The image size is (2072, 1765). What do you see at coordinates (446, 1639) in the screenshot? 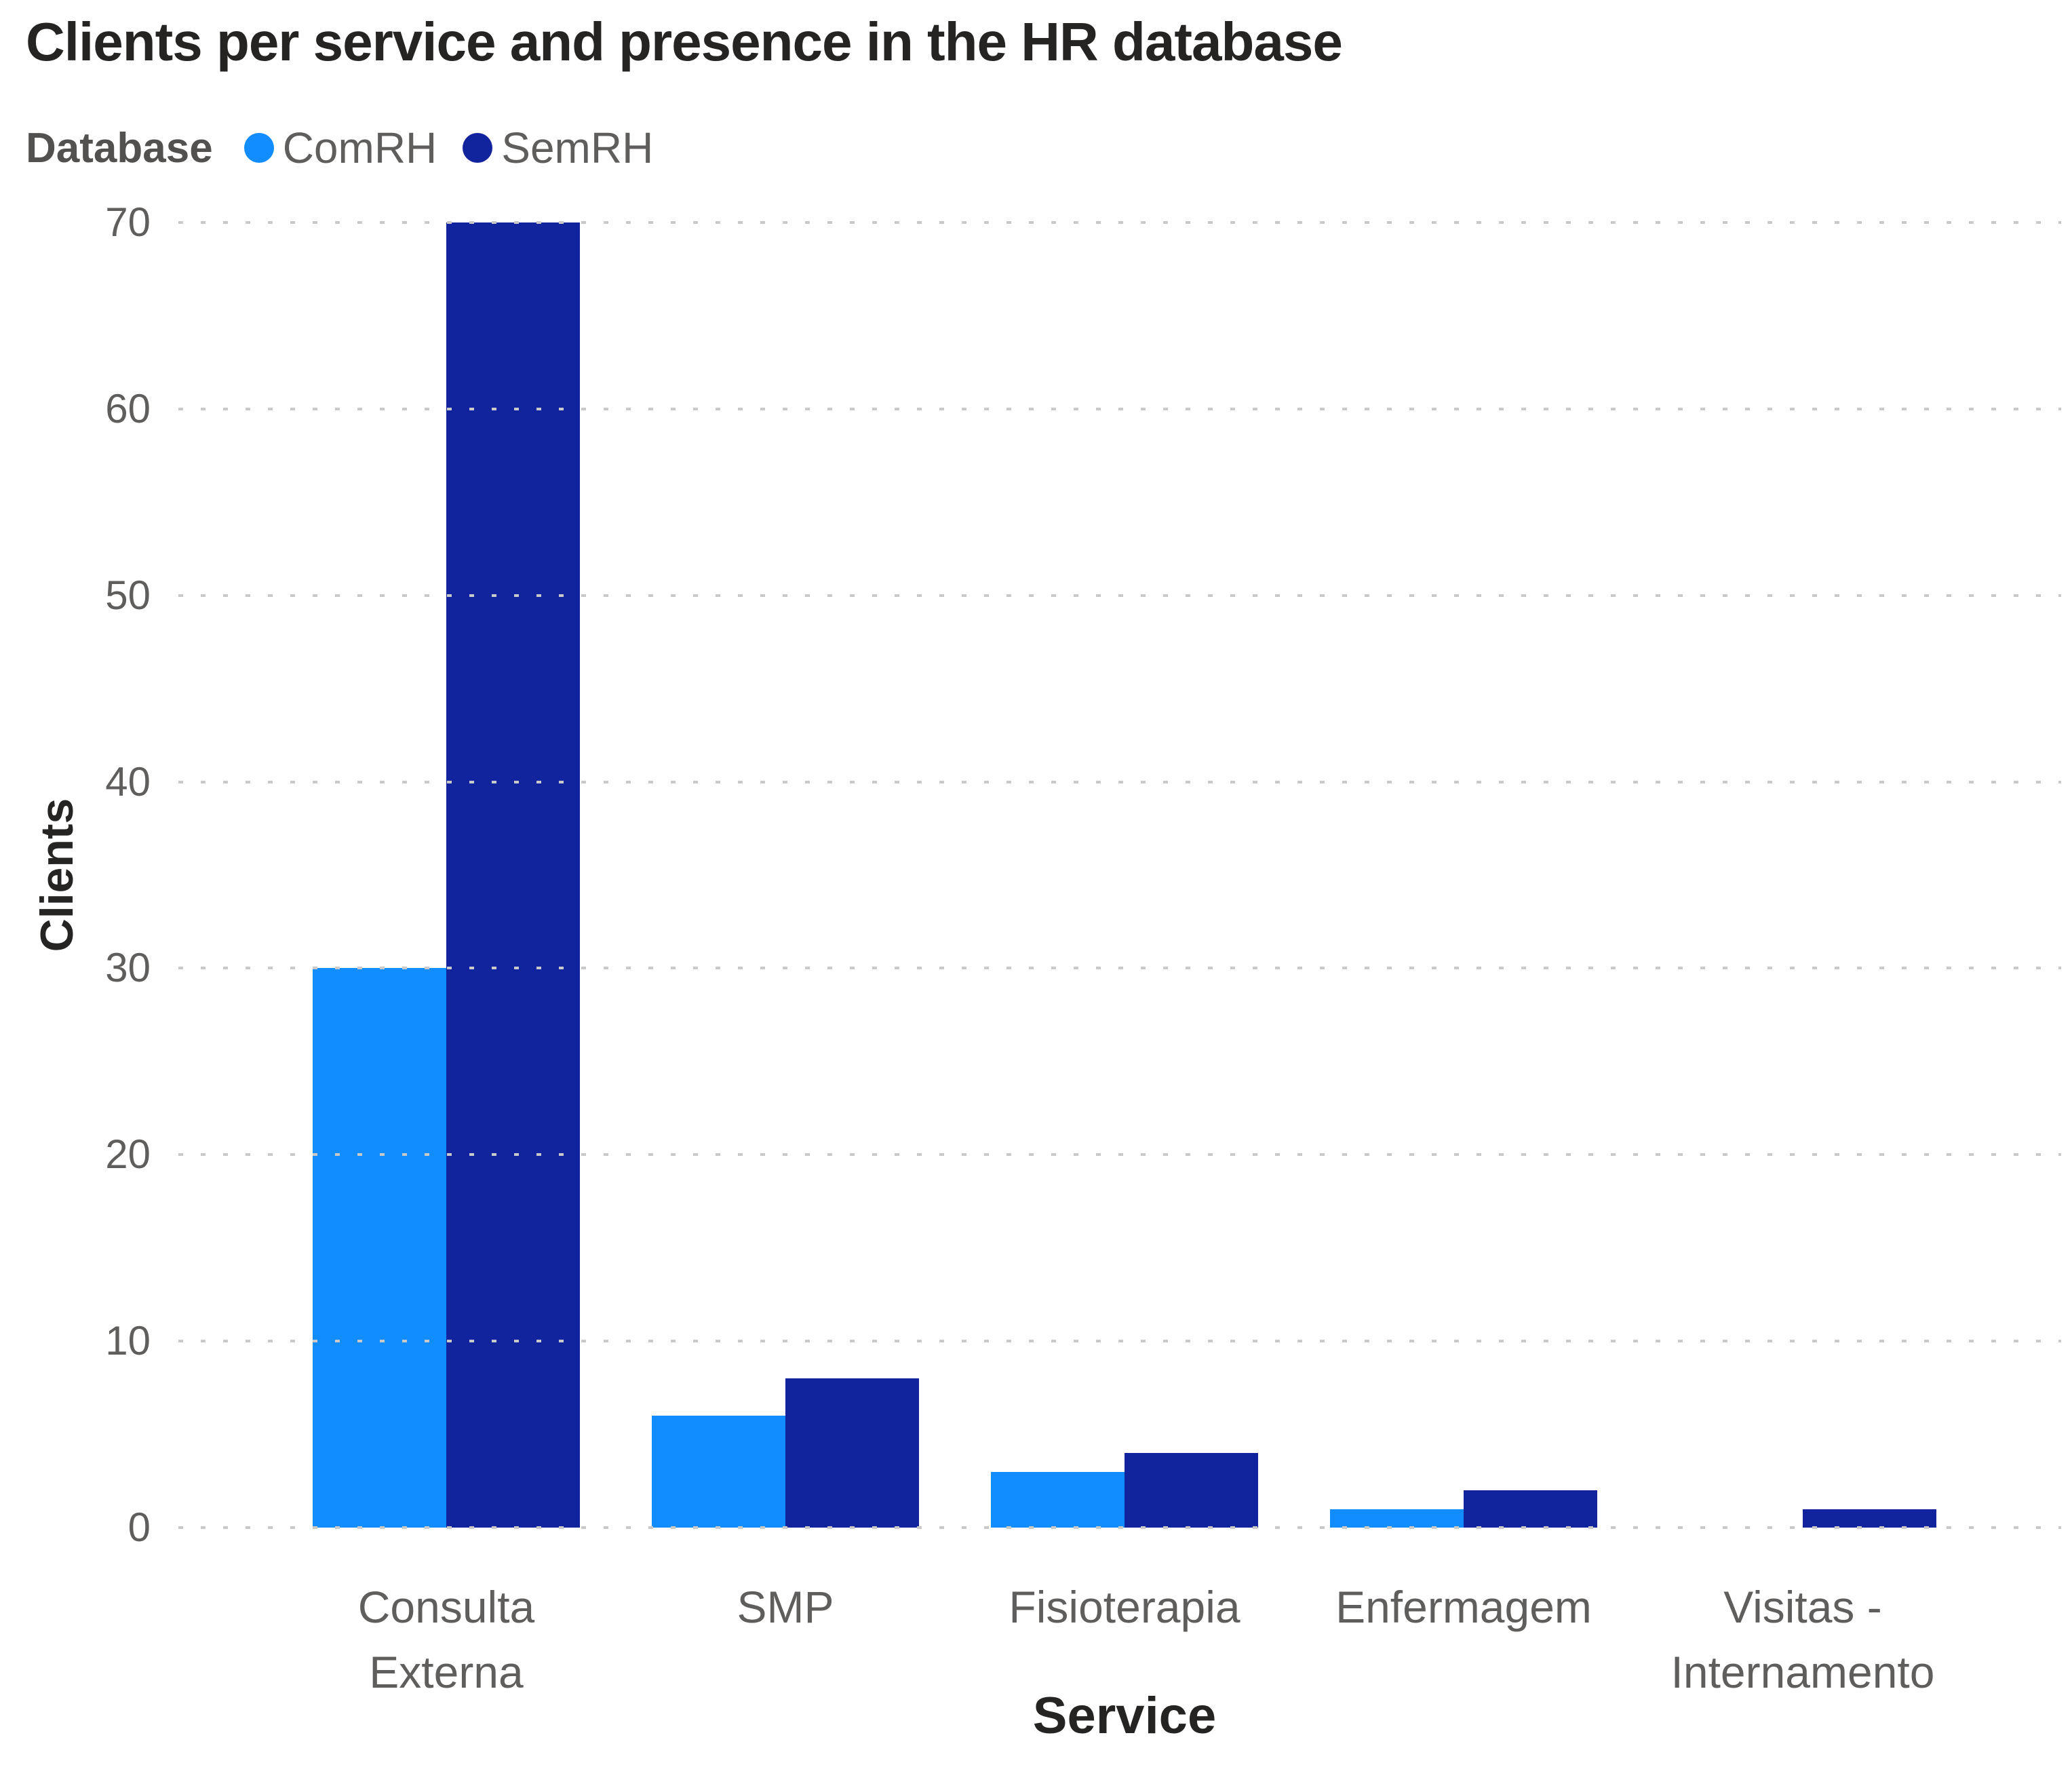
I see `x-category-label-1: Consulta Externa` at bounding box center [446, 1639].